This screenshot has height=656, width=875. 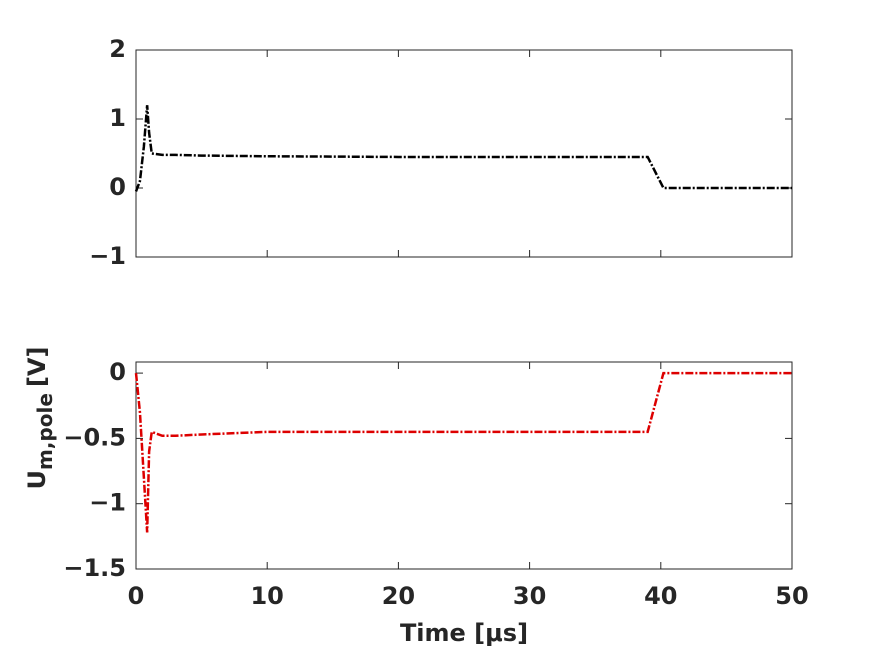 What do you see at coordinates (464, 633) in the screenshot?
I see `x-axis-label: Time [μs]` at bounding box center [464, 633].